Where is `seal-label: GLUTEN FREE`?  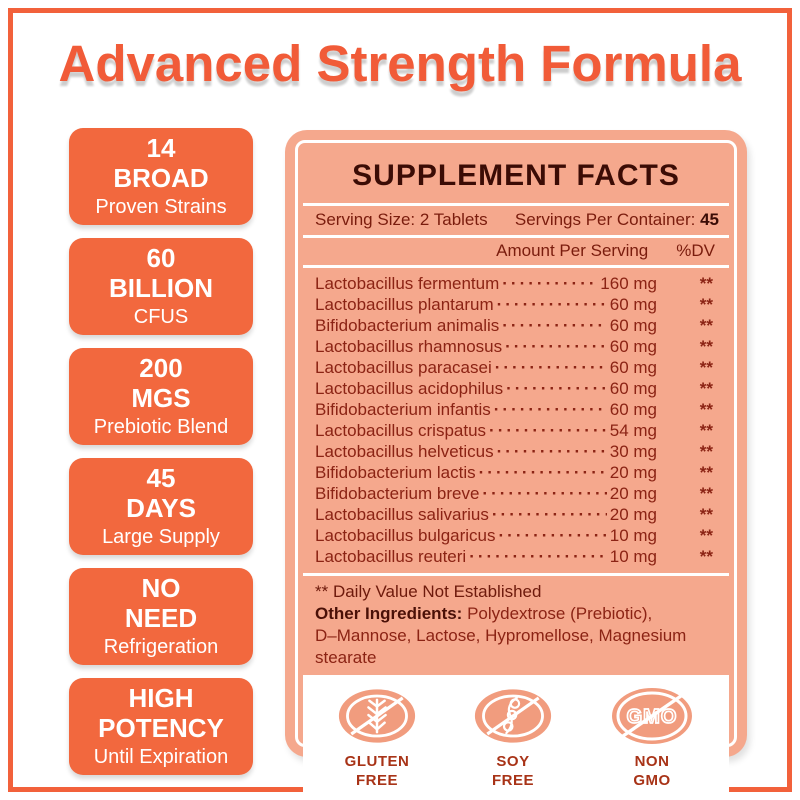
seal-label: GLUTEN FREE is located at coordinates (377, 771).